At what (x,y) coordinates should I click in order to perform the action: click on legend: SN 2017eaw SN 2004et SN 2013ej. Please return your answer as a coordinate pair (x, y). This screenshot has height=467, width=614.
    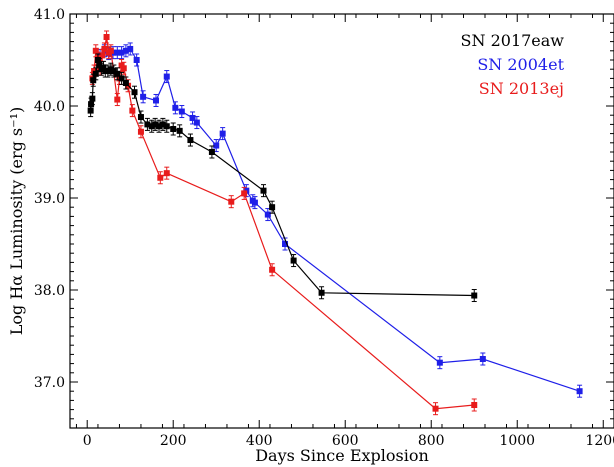
    Looking at the image, I should click on (513, 64).